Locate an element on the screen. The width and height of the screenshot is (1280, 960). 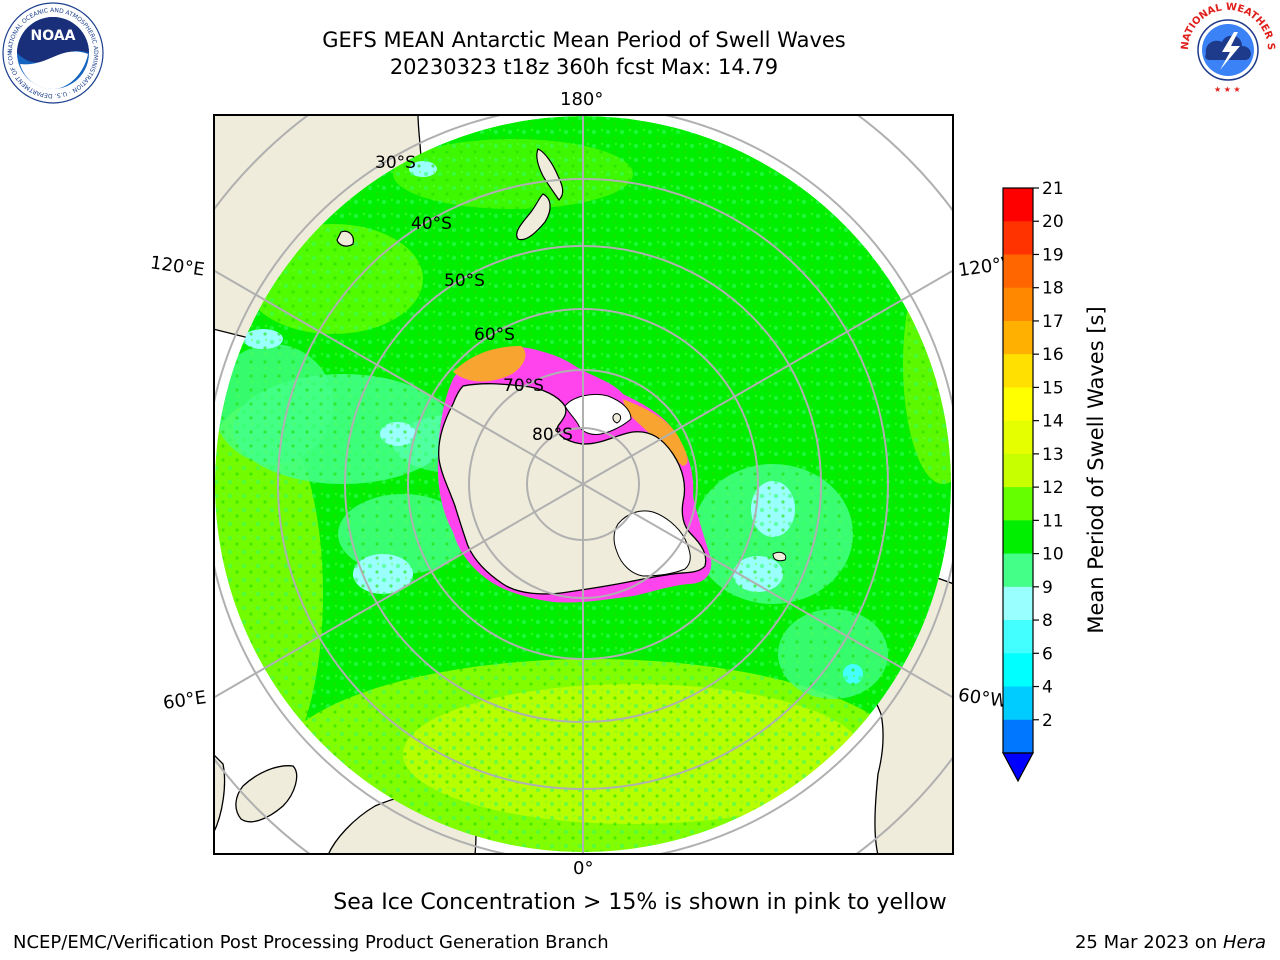
colorbar-tick-label: 15 is located at coordinates (1053, 388).